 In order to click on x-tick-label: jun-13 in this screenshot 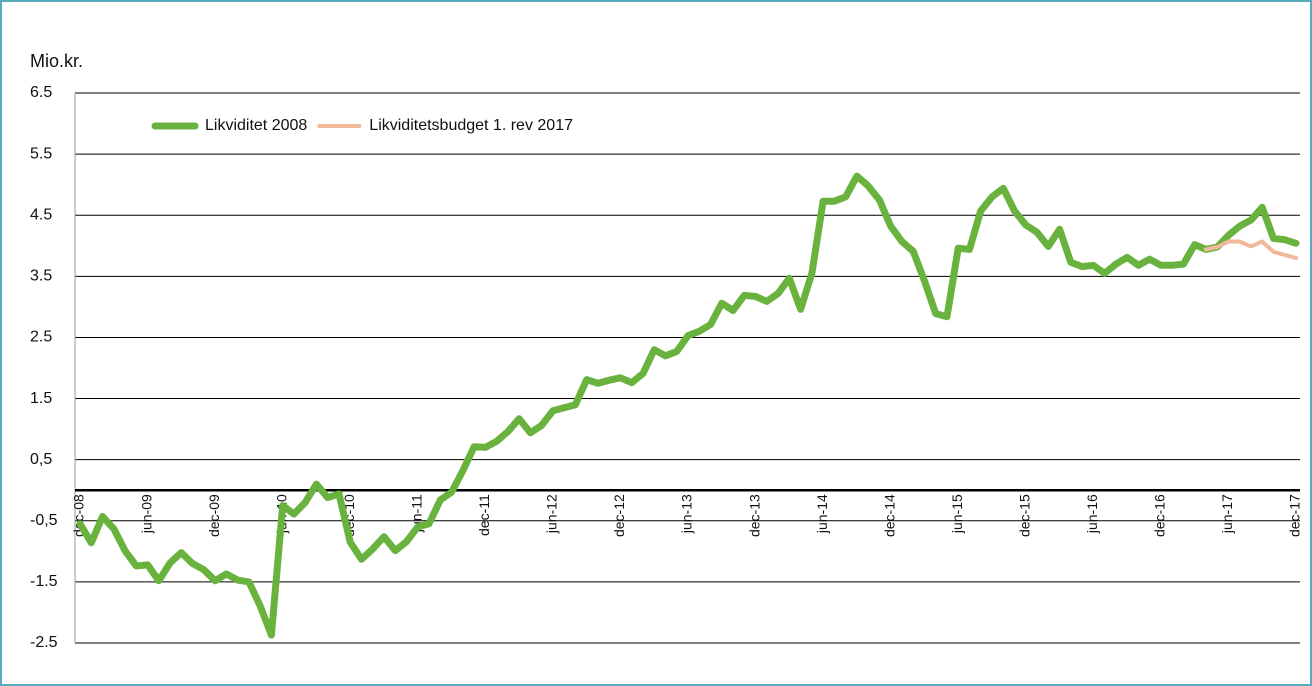, I will do `click(687, 514)`.